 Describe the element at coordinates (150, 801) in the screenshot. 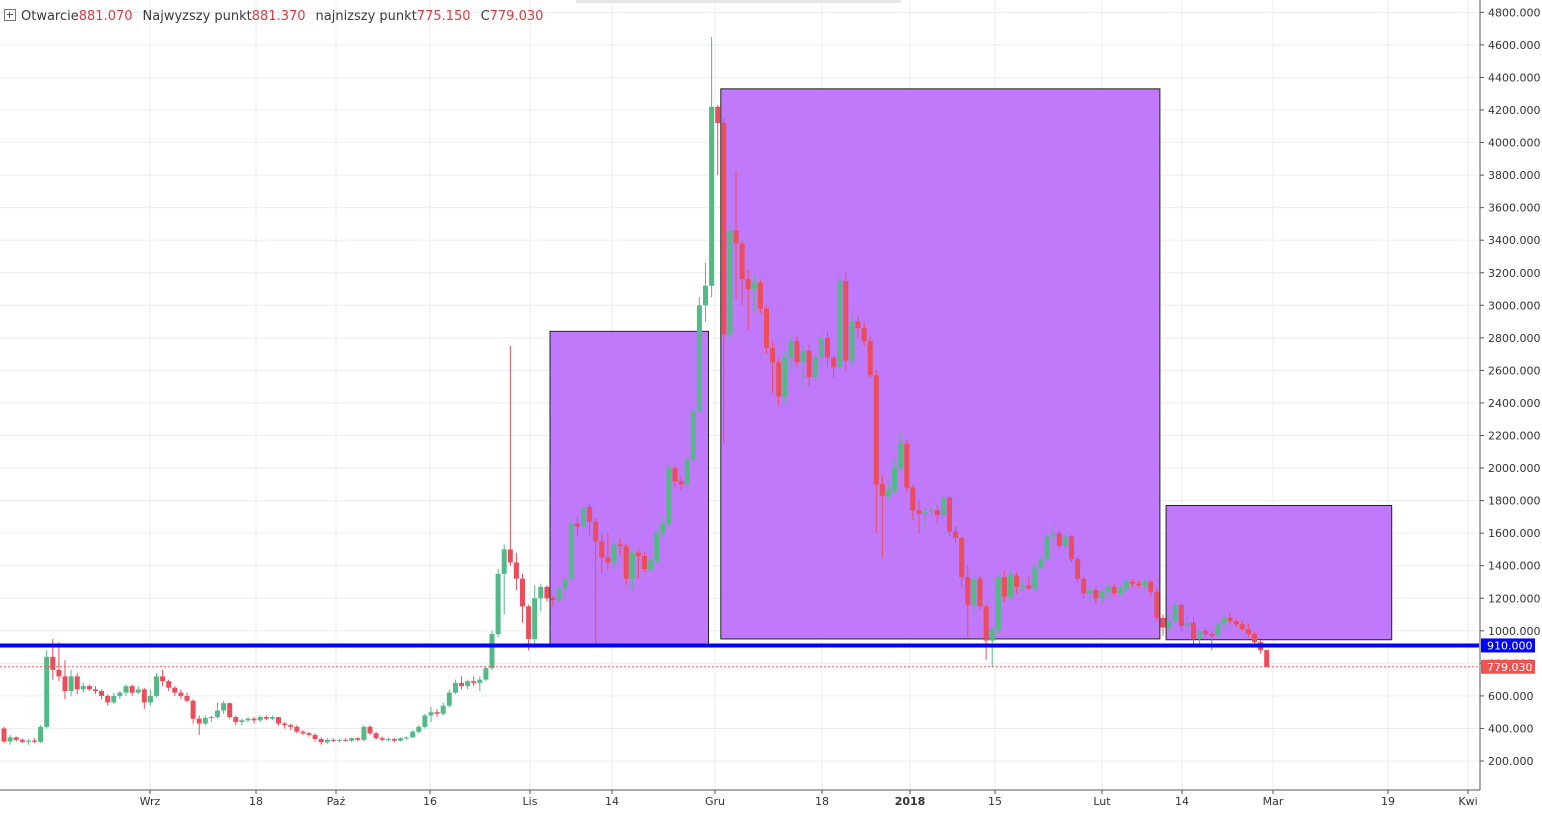

I see `x-tick-label: Wrz` at that location.